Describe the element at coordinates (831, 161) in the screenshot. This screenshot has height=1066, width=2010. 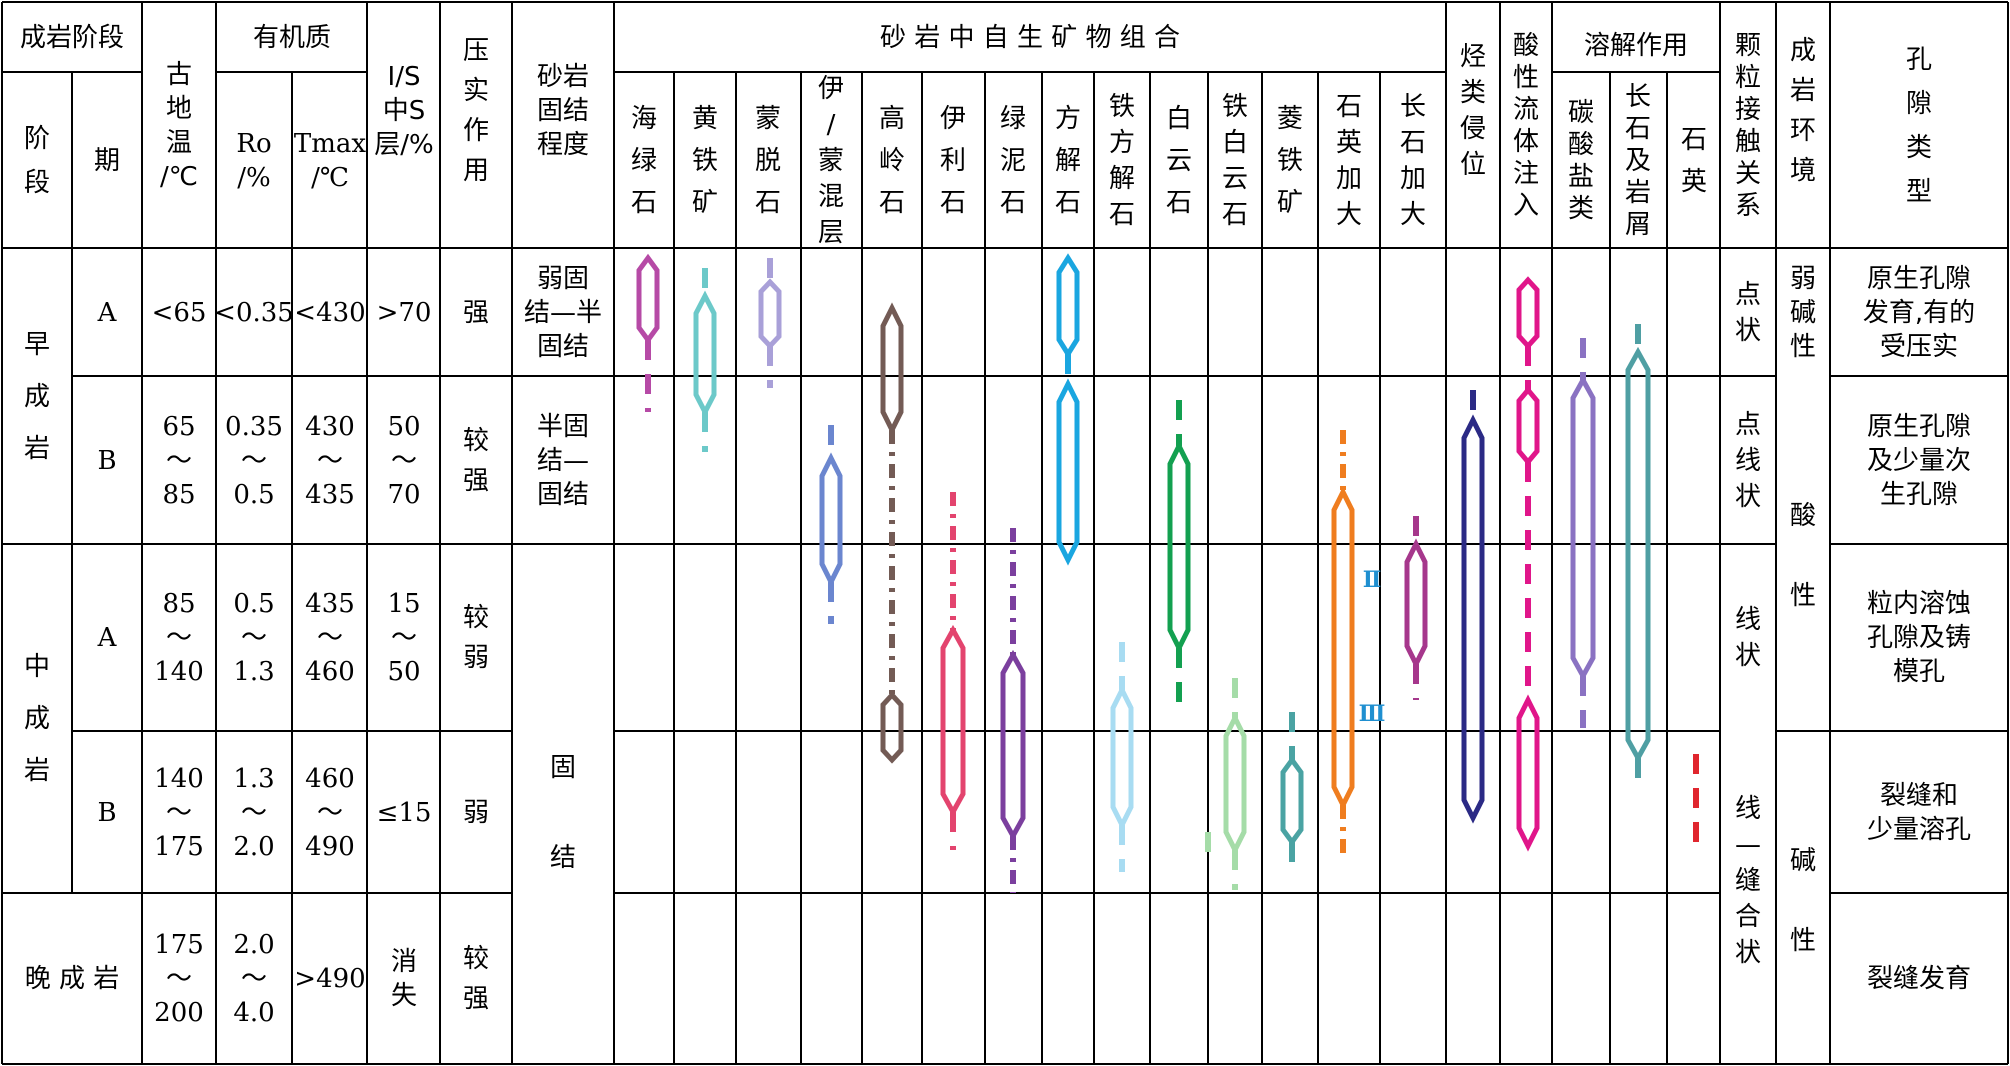
I see `mineral-column-header: 伊/蒙混层` at that location.